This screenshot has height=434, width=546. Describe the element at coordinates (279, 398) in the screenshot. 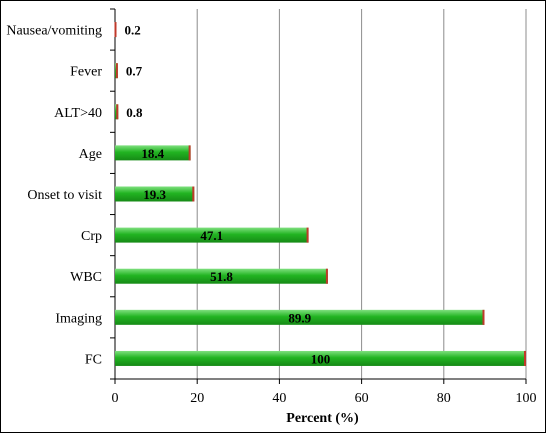

I see `x-tick-label: 40` at that location.